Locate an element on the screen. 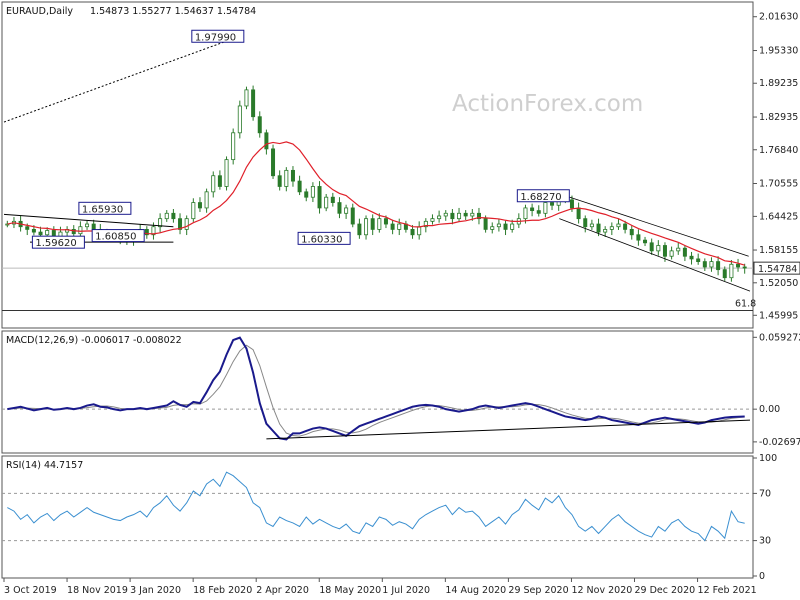 The height and width of the screenshot is (600, 800). current-price-tag: 1.54784 is located at coordinates (776, 268).